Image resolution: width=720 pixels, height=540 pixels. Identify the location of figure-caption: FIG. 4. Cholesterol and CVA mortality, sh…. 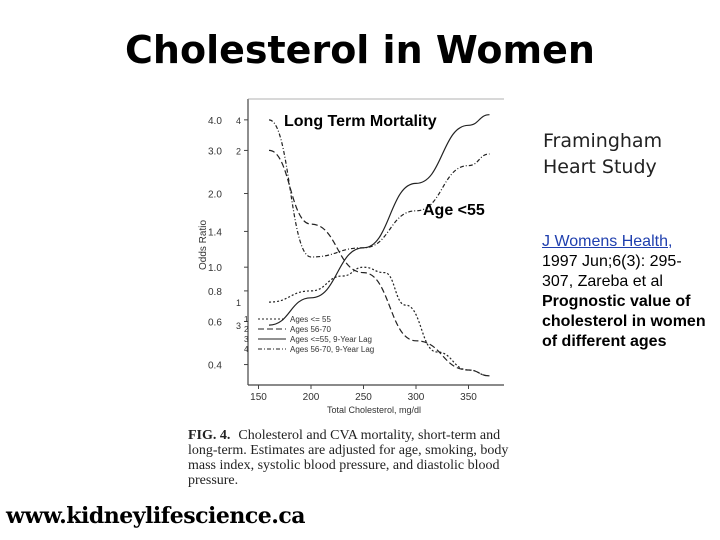
(353, 458).